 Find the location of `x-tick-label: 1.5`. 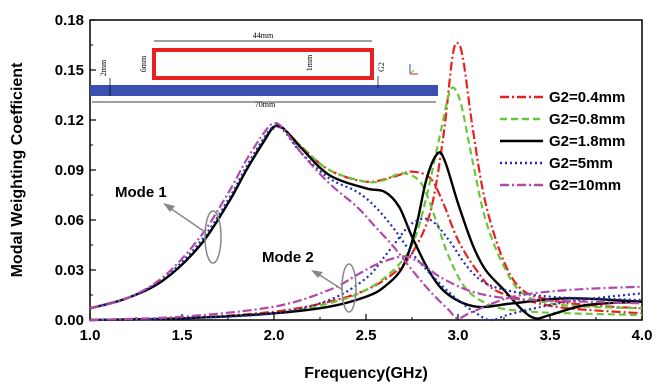

x-tick-label: 1.5 is located at coordinates (182, 335).